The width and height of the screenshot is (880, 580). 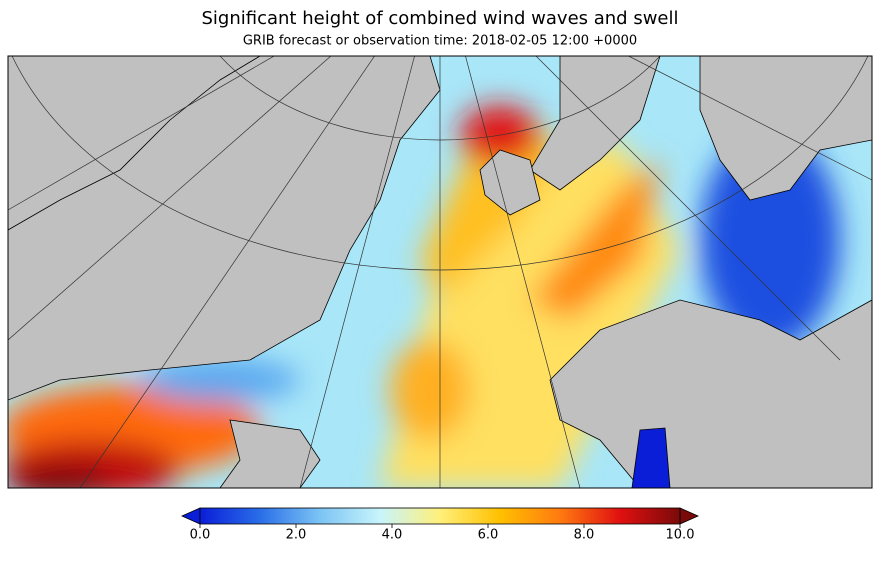 I want to click on colorbar-low-arrow, so click(x=191, y=516).